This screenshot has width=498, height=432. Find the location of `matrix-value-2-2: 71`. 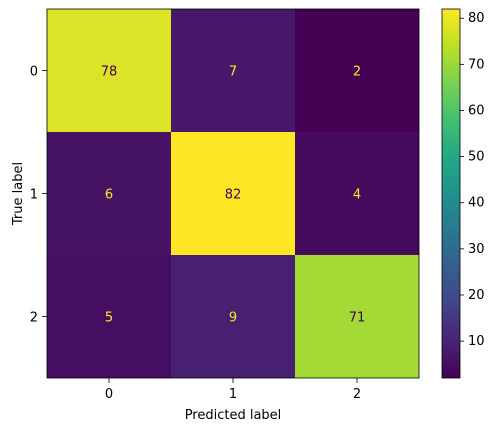

matrix-value-2-2: 71 is located at coordinates (357, 318).